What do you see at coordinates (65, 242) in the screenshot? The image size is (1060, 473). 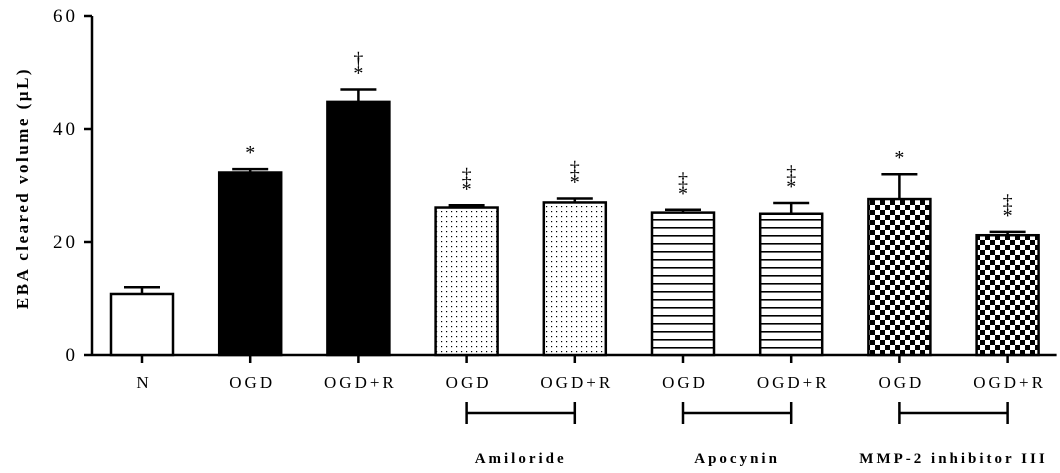 I see `y-tick-label: 20` at bounding box center [65, 242].